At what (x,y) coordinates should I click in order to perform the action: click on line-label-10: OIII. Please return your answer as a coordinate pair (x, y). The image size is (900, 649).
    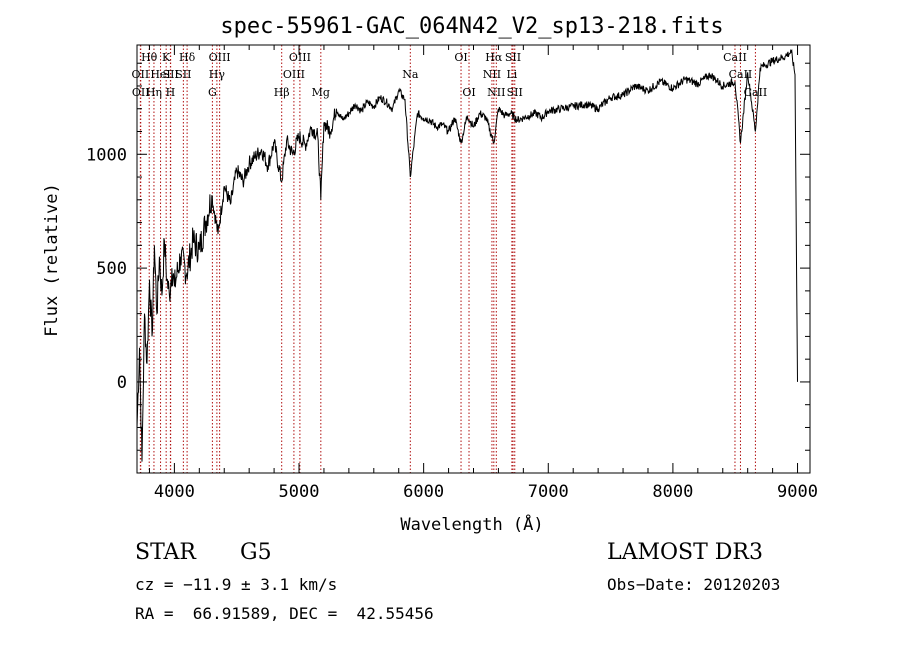
    Looking at the image, I should click on (220, 57).